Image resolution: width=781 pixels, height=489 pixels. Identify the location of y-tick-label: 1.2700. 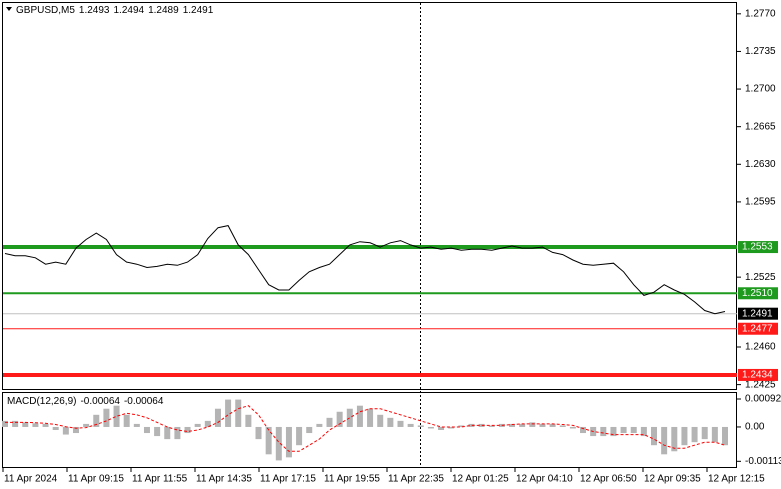
(760, 89).